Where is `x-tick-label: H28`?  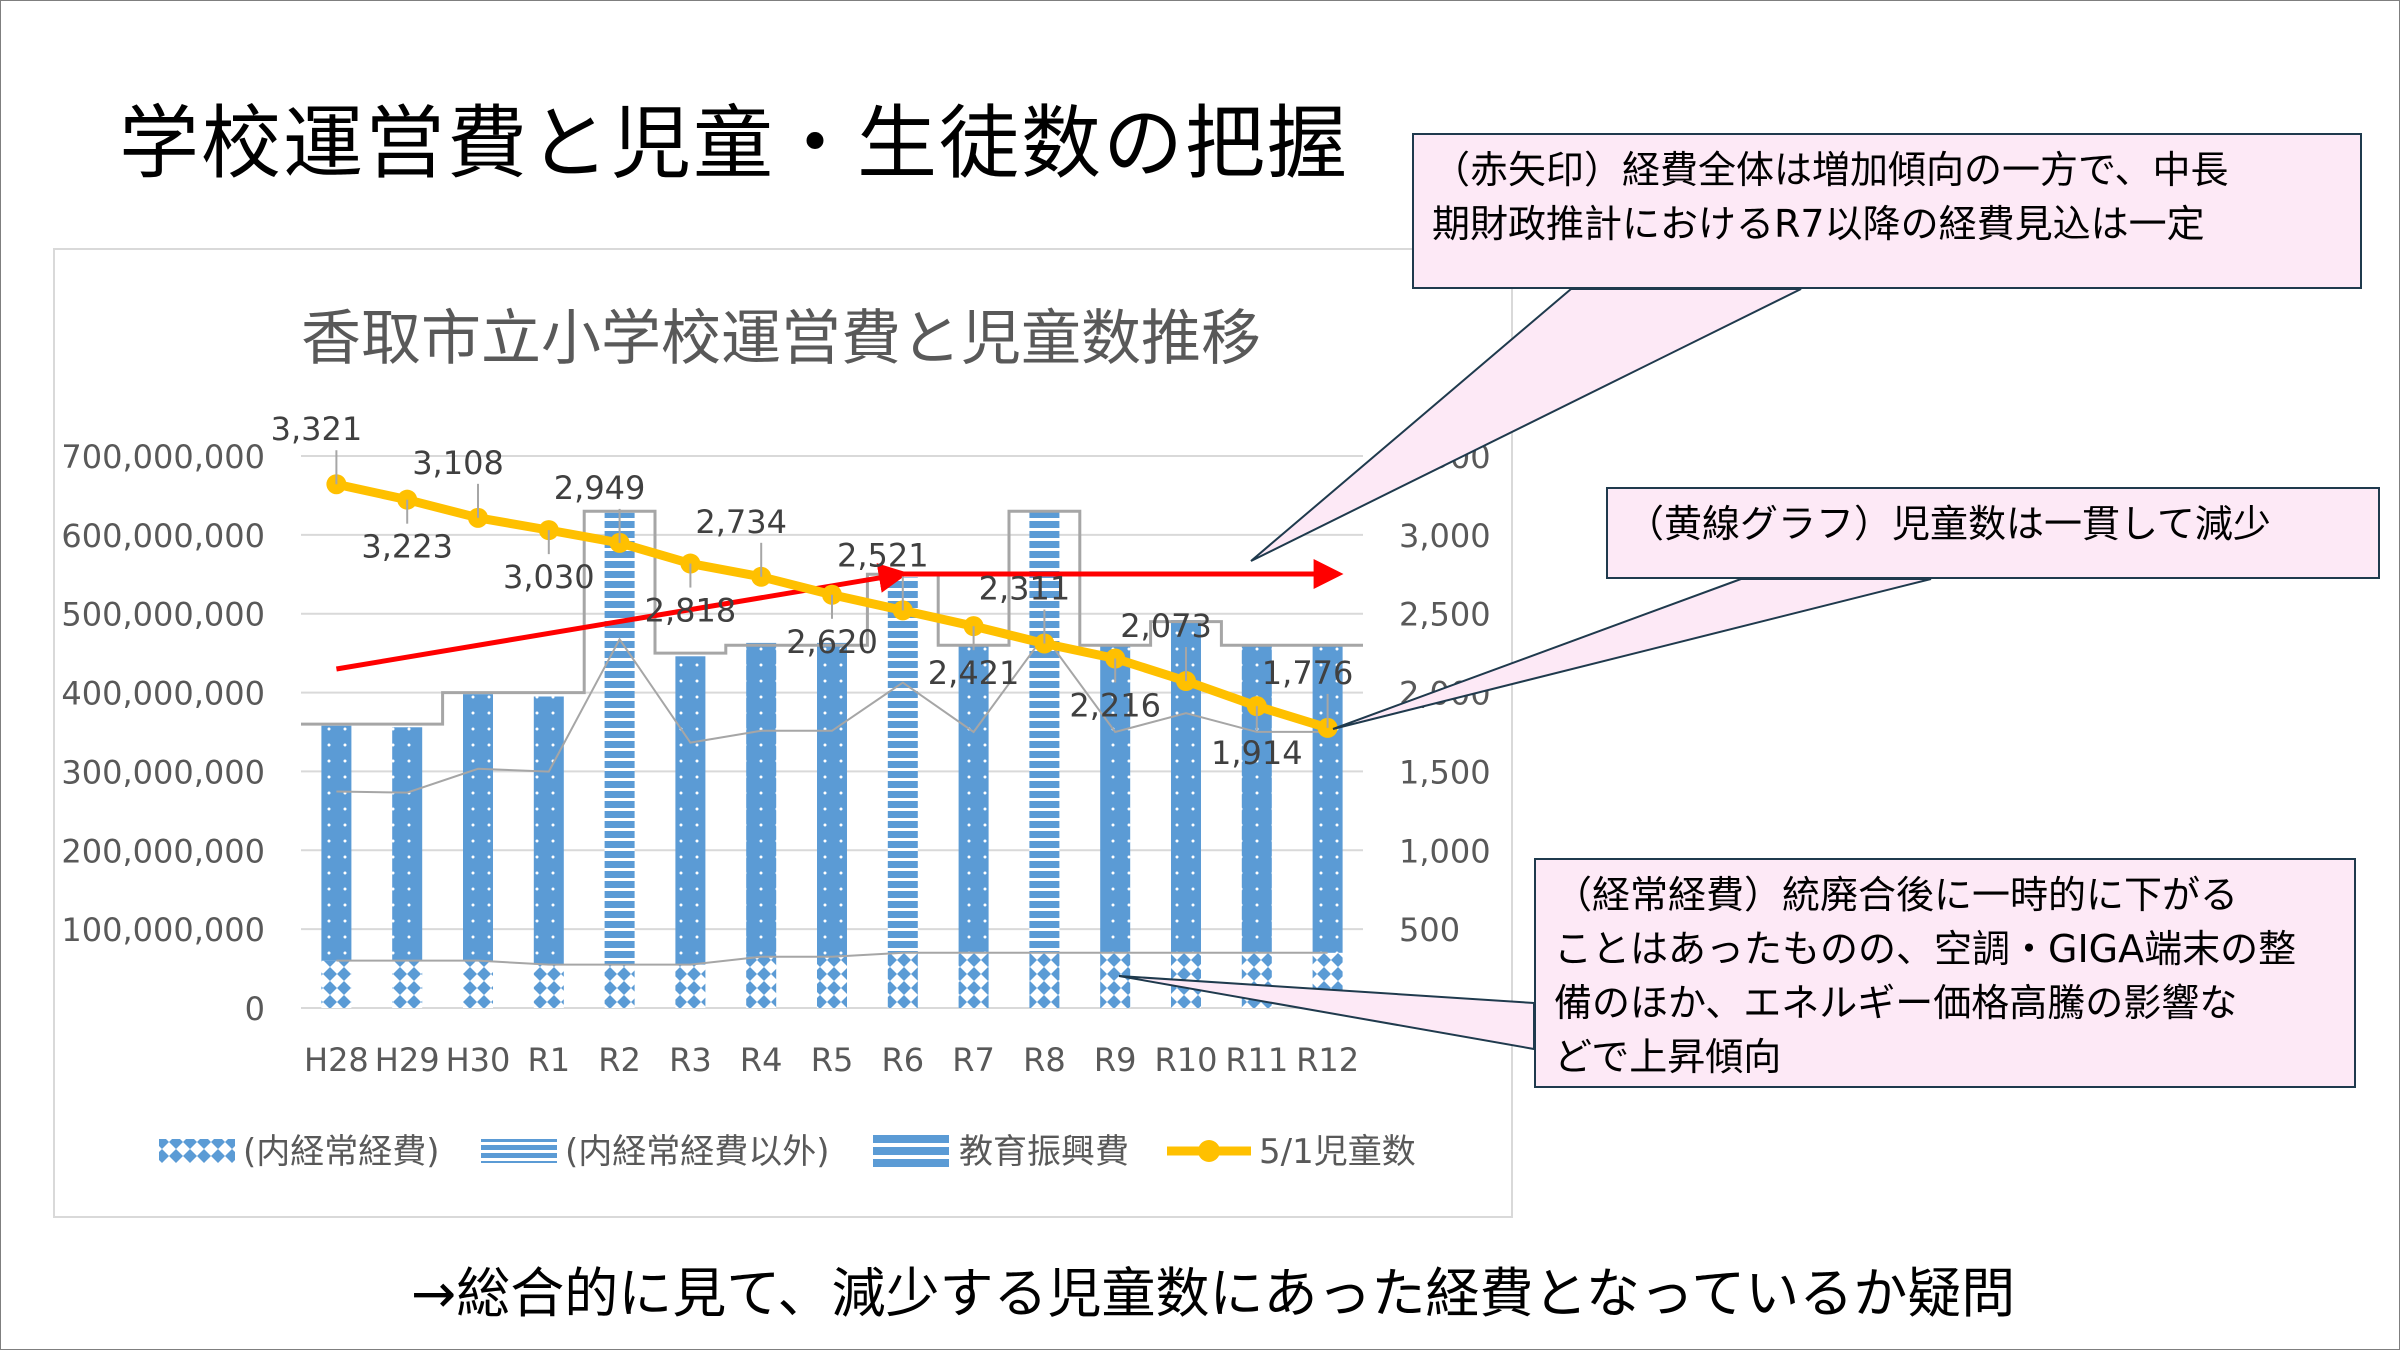
x-tick-label: H28 is located at coordinates (336, 1060).